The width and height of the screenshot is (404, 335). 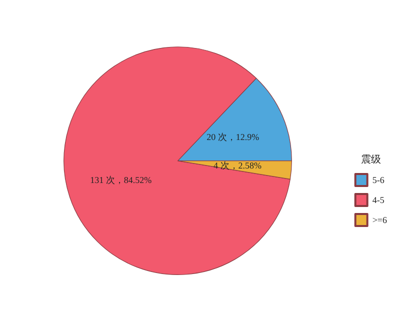 I want to click on legend-label: 4-5, so click(x=378, y=200).